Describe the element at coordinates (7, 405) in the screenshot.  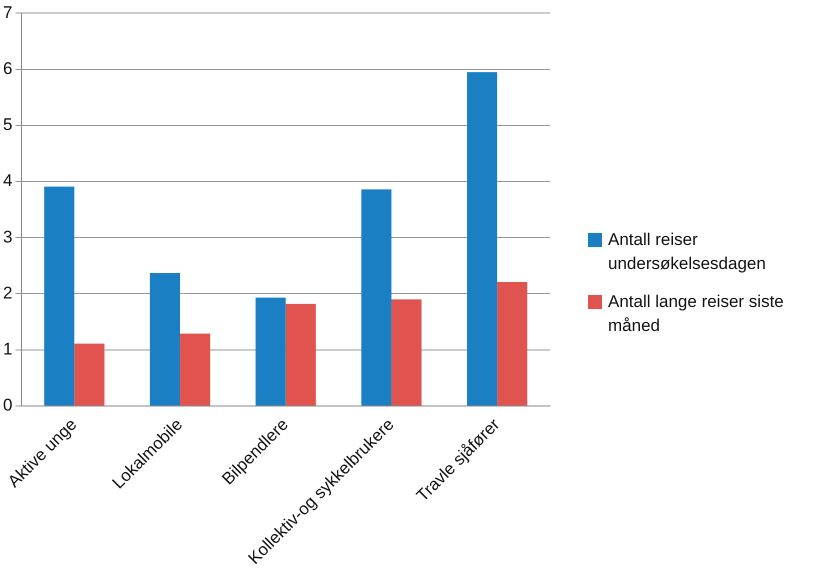
I see `y-tick-label: 0` at that location.